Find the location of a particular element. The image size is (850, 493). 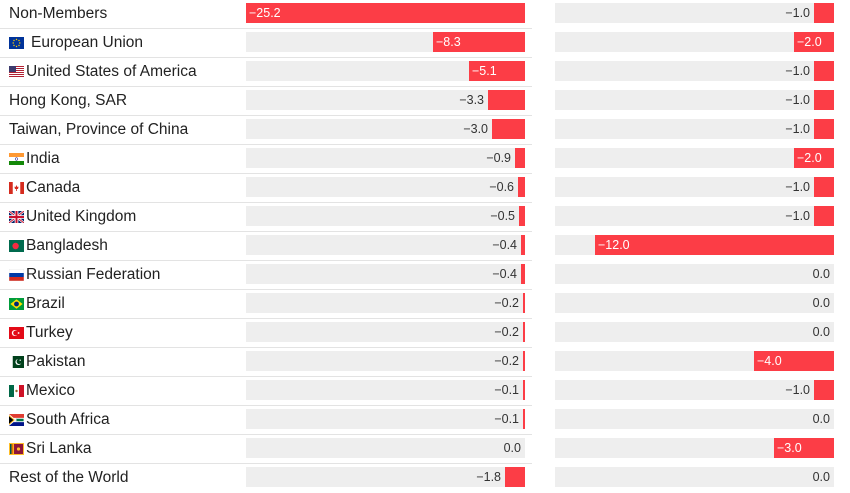

bar-track: −0.2 is located at coordinates (385, 361).